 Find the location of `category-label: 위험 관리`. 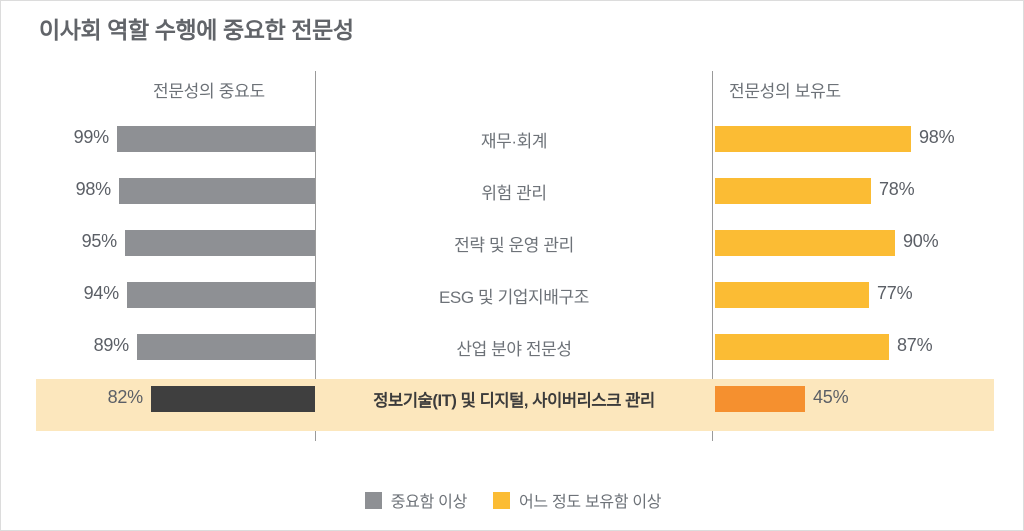

category-label: 위험 관리 is located at coordinates (514, 193).